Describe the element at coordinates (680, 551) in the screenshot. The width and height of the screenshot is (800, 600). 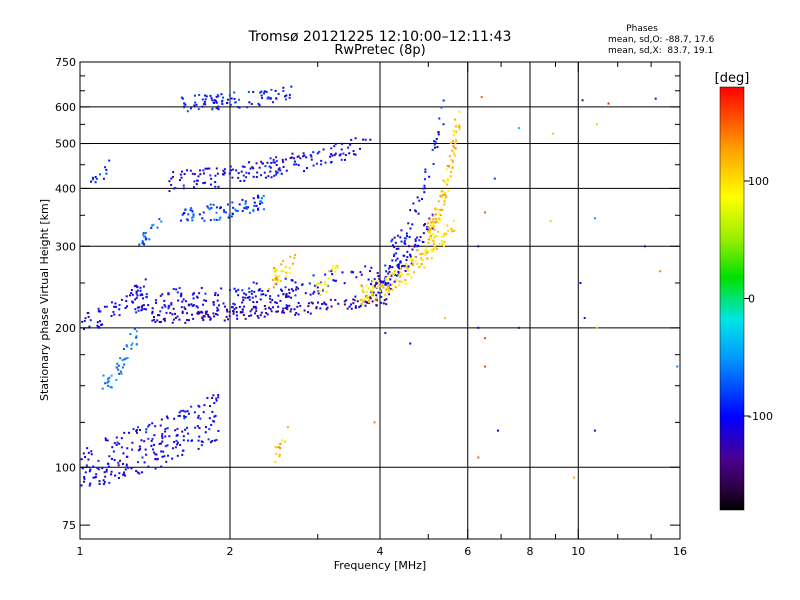
I see `x-tick-label: 16` at that location.